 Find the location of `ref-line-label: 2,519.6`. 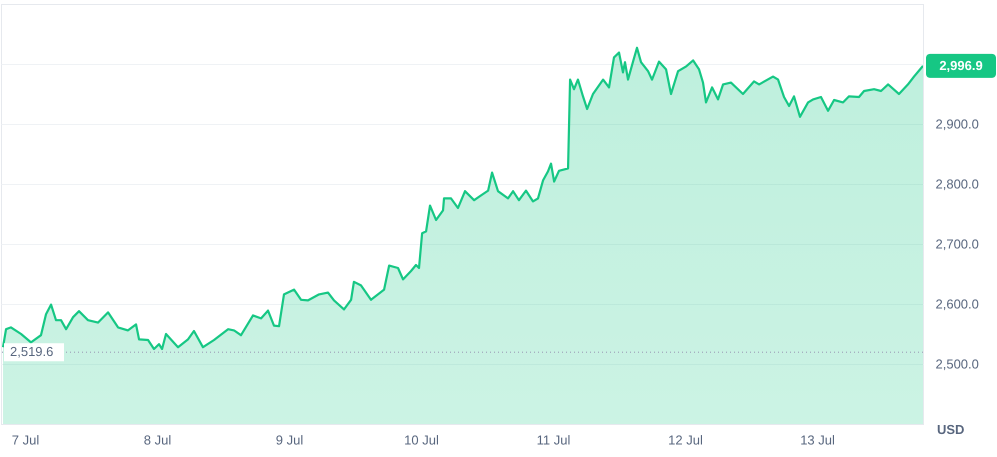

ref-line-label: 2,519.6 is located at coordinates (32, 352).